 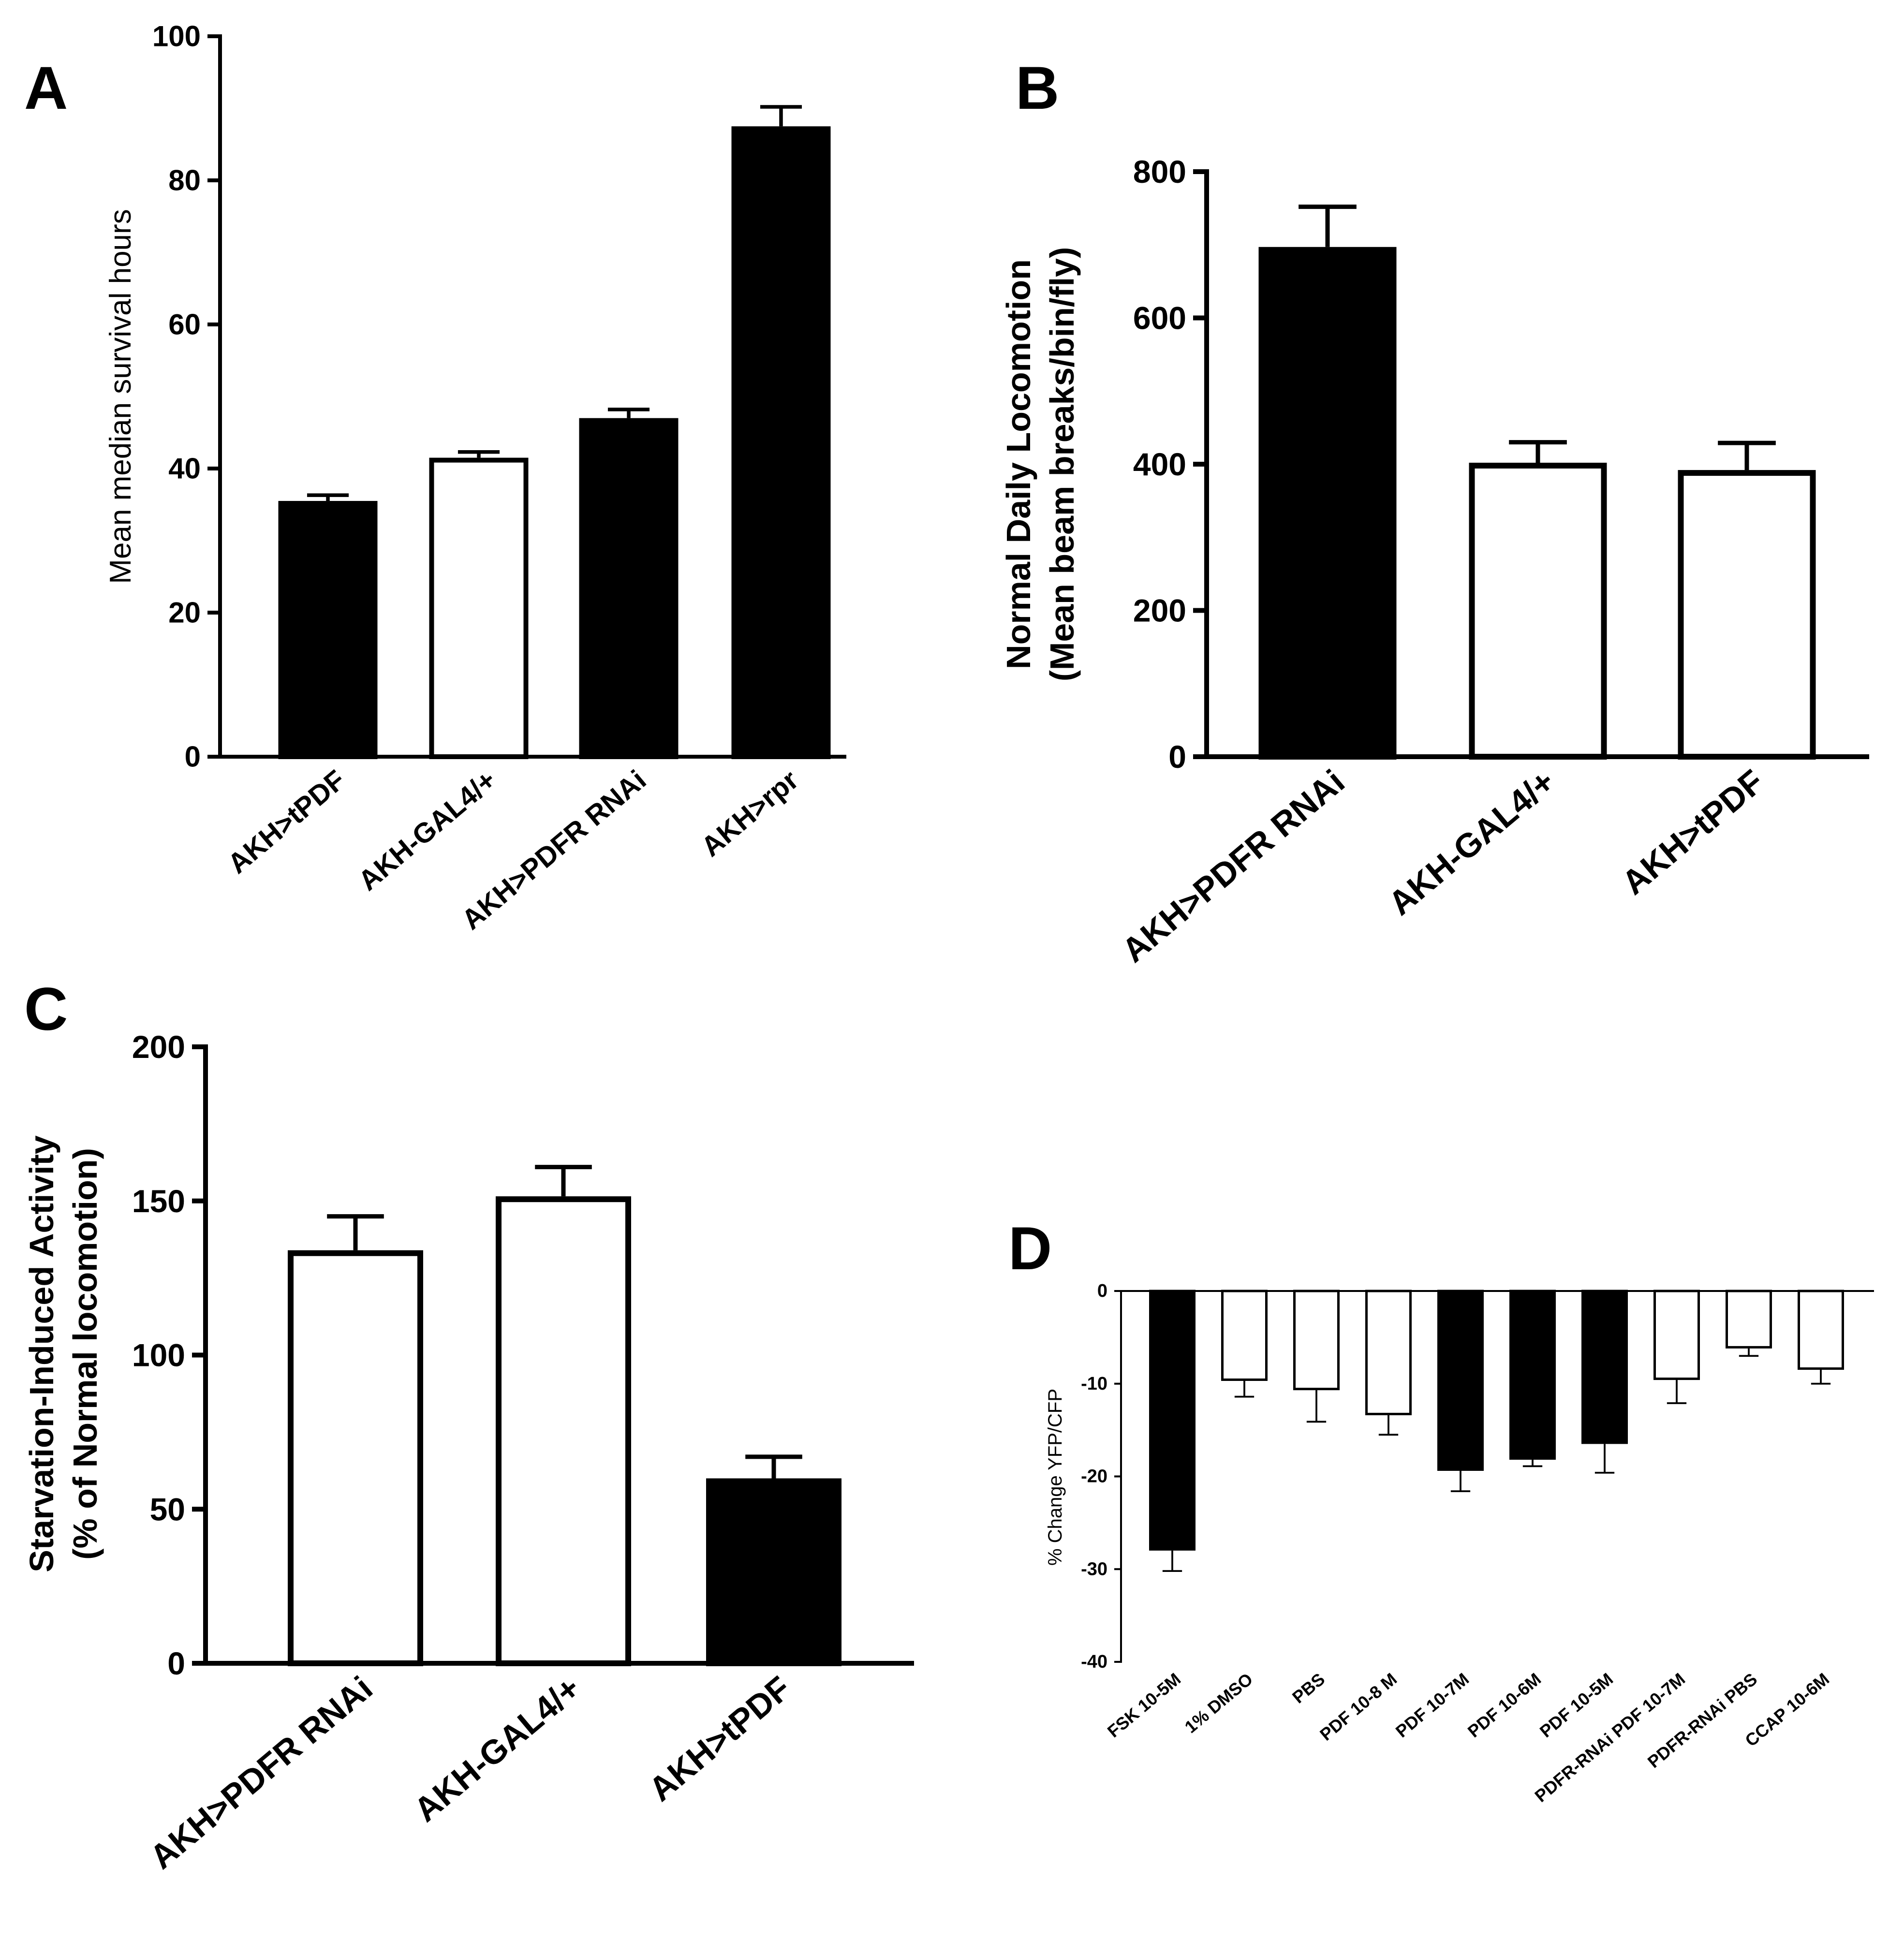 What do you see at coordinates (46, 1009) in the screenshot?
I see `panel-label-c: C` at bounding box center [46, 1009].